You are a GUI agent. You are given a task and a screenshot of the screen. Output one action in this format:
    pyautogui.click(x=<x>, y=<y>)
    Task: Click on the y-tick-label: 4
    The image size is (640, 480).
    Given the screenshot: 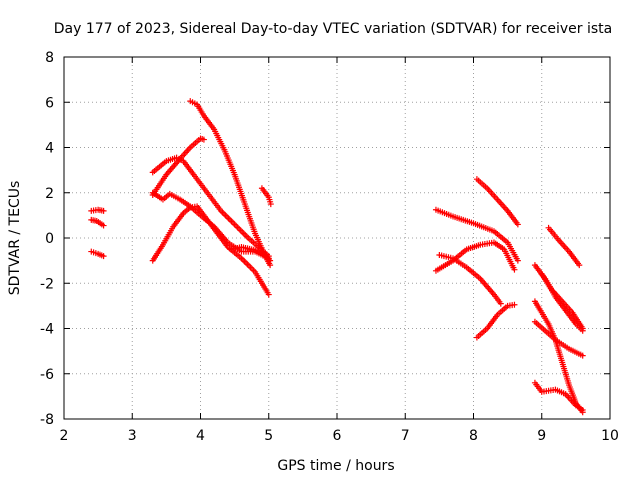 What is the action you would take?
    pyautogui.click(x=49, y=149)
    